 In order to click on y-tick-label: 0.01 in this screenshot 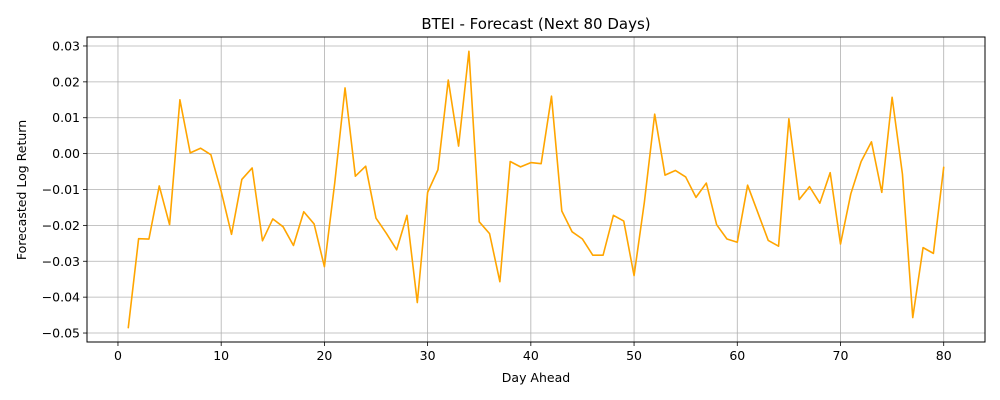, I will do `click(66, 117)`.